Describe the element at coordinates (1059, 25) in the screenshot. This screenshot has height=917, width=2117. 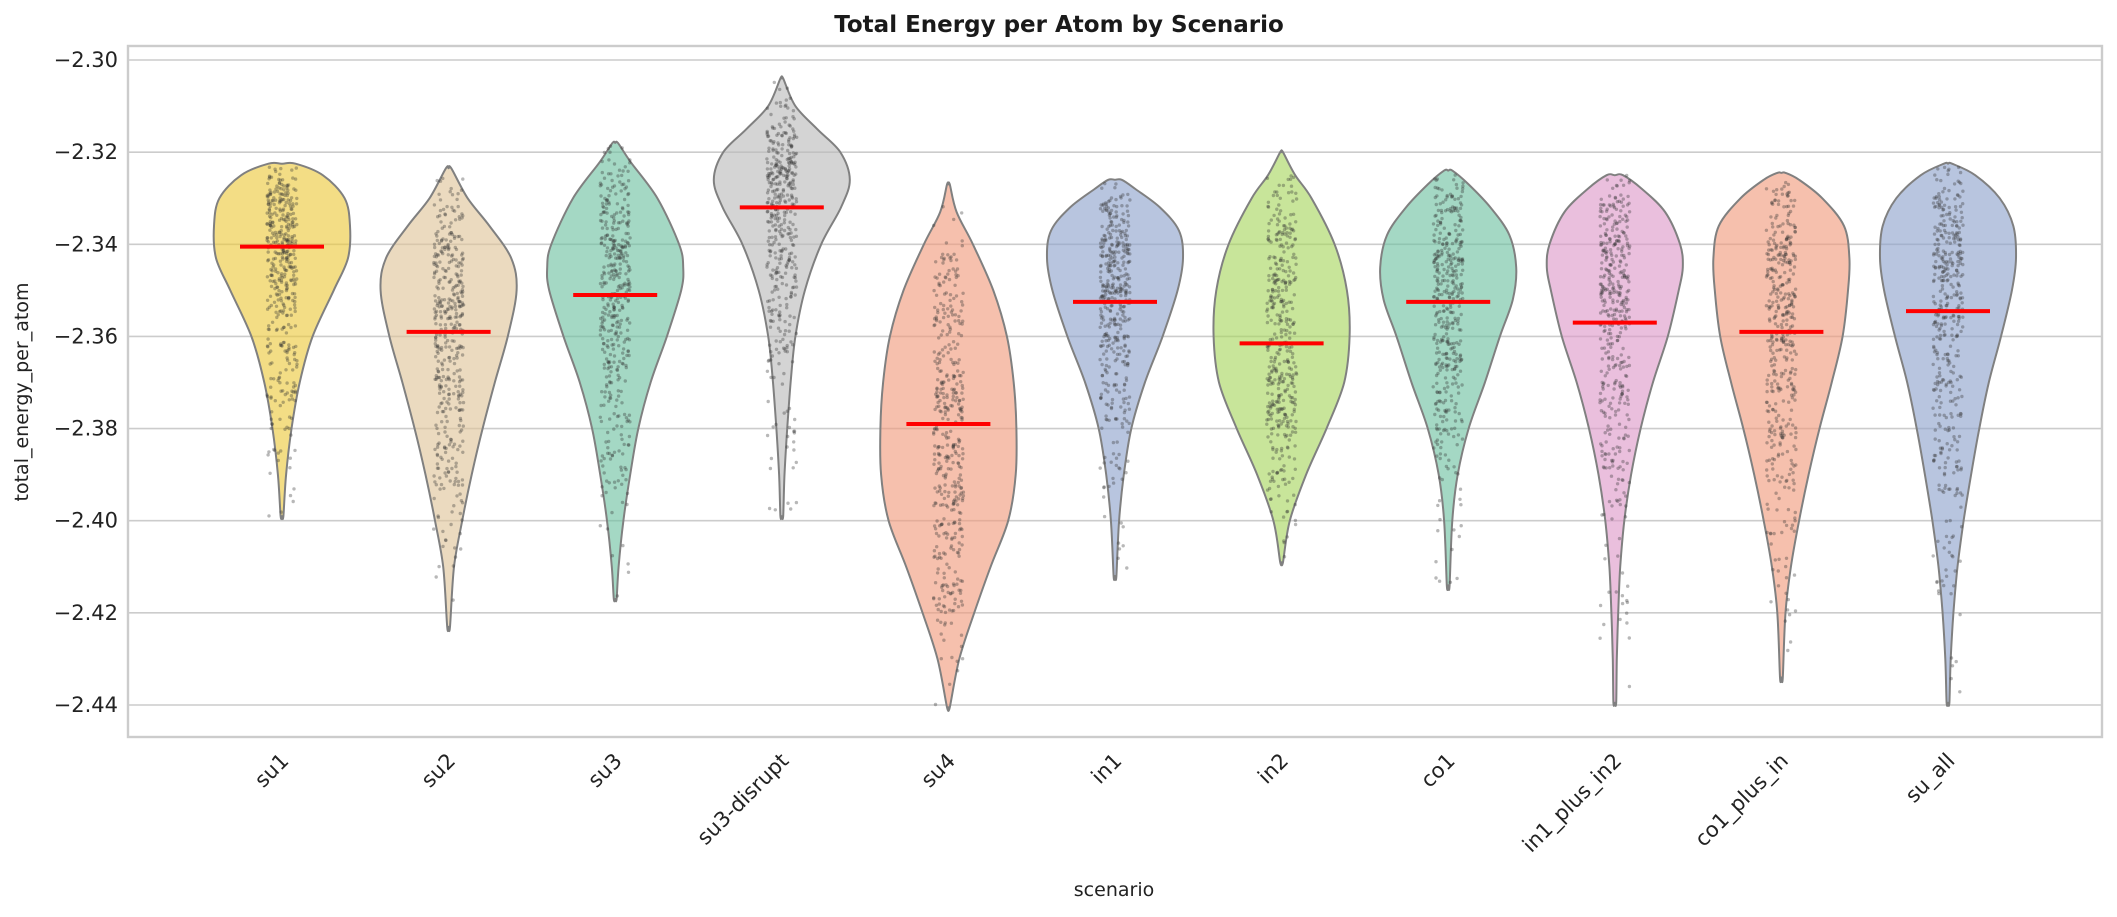
I see `chart-title: Total Energy per Atom by Scenario` at that location.